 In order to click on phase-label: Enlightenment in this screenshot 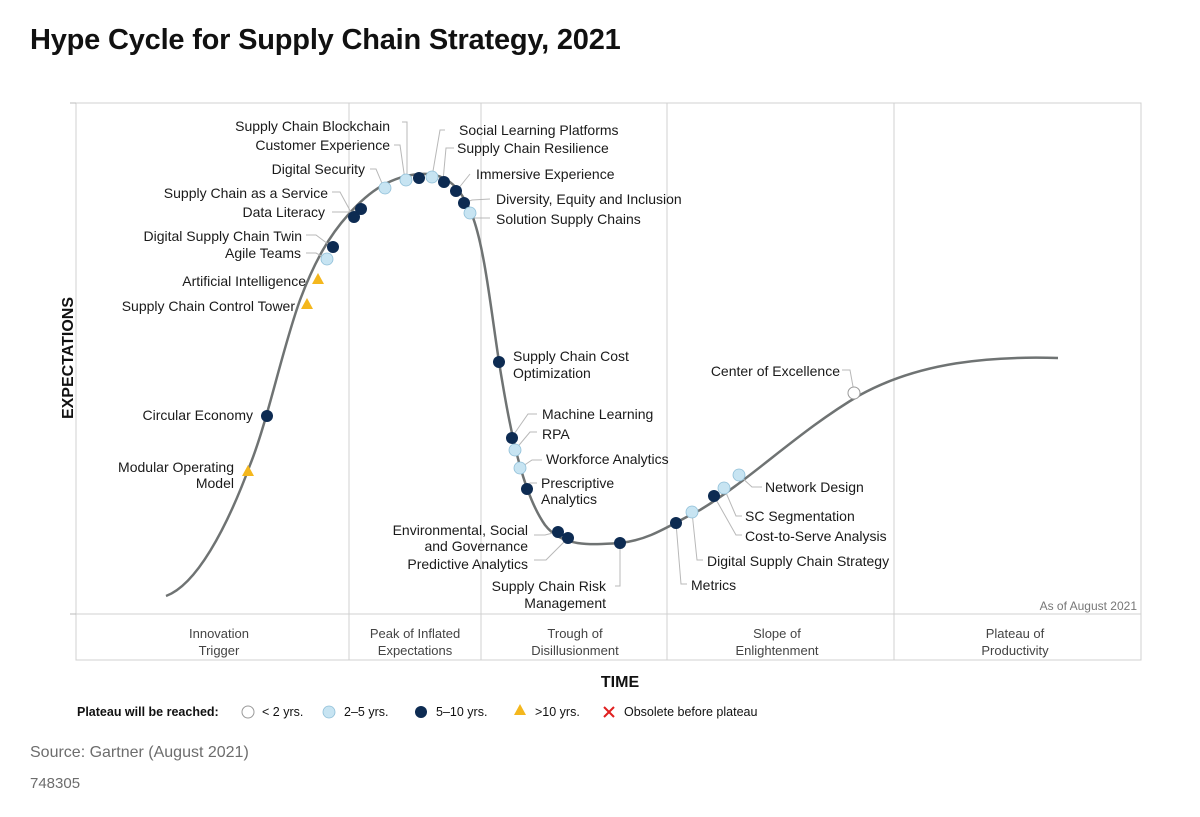, I will do `click(776, 650)`.